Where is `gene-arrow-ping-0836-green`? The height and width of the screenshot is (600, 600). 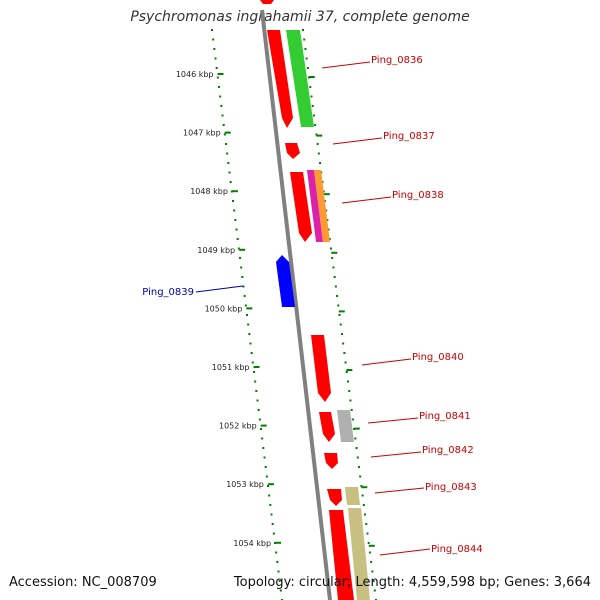 gene-arrow-ping-0836-green is located at coordinates (300, 78).